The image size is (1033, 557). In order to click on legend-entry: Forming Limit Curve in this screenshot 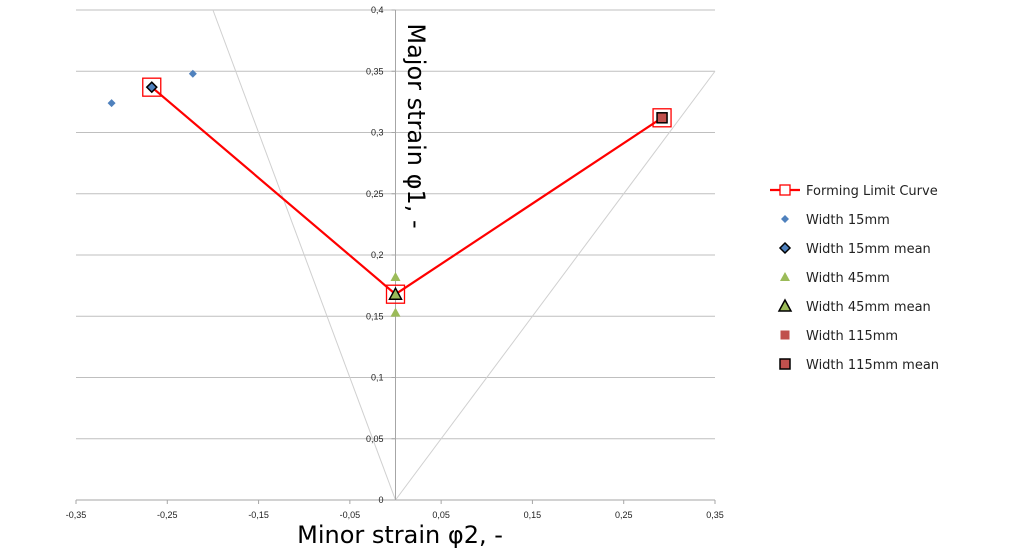, I will do `click(854, 191)`.